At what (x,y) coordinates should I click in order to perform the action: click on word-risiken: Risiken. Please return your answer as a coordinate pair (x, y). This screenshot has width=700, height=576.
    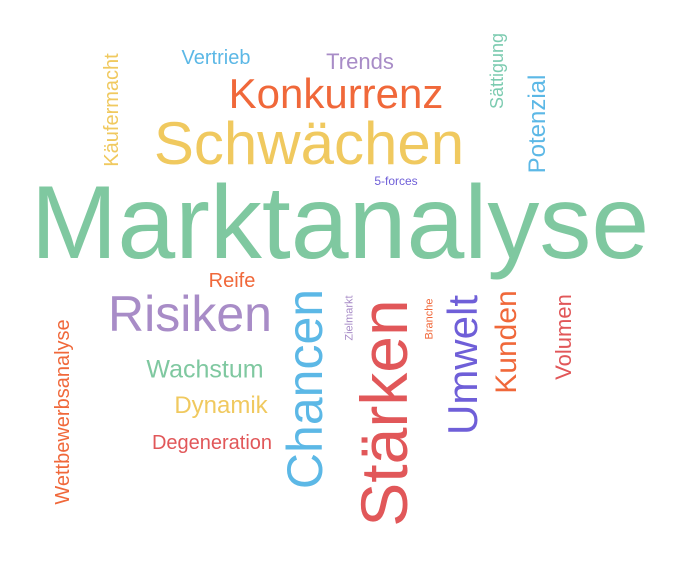
    Looking at the image, I should click on (190, 314).